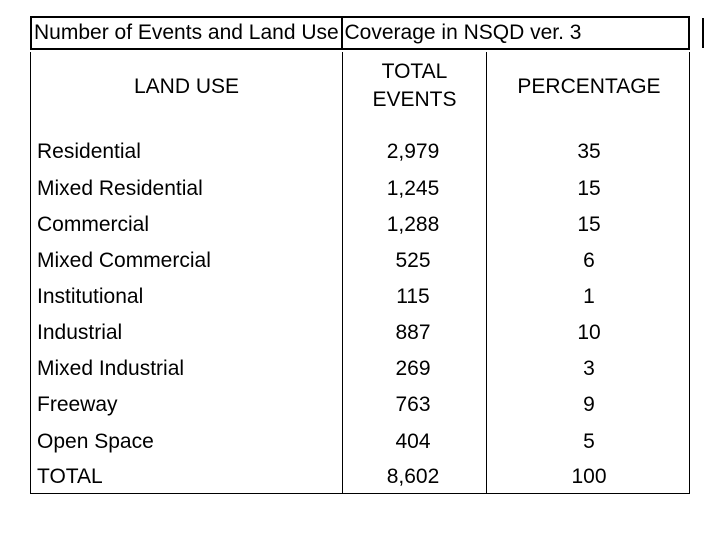 This screenshot has width=720, height=540. I want to click on column-divider-events, so click(342, 272).